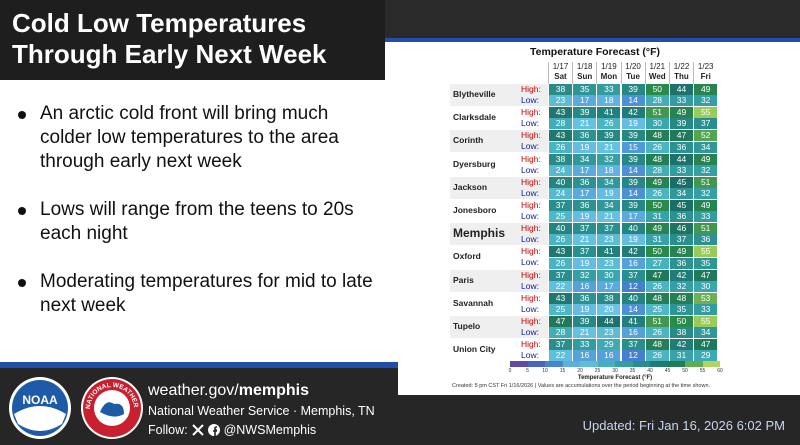  I want to click on handle: @NWSMemphis, so click(270, 430).